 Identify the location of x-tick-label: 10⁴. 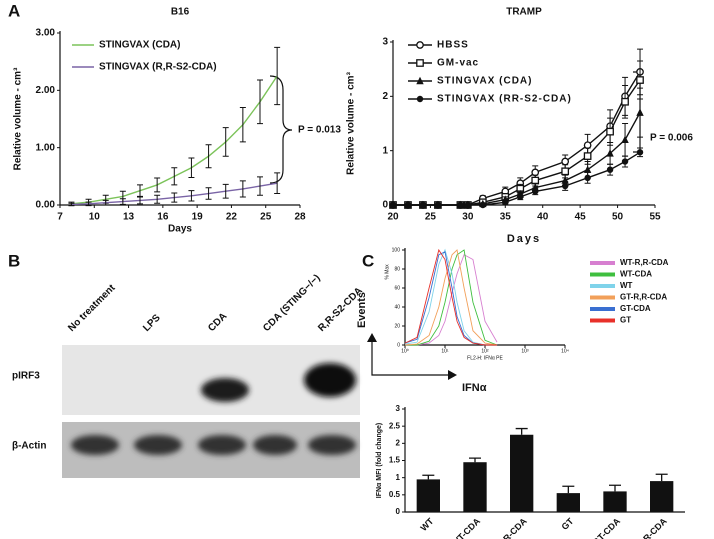
(565, 351).